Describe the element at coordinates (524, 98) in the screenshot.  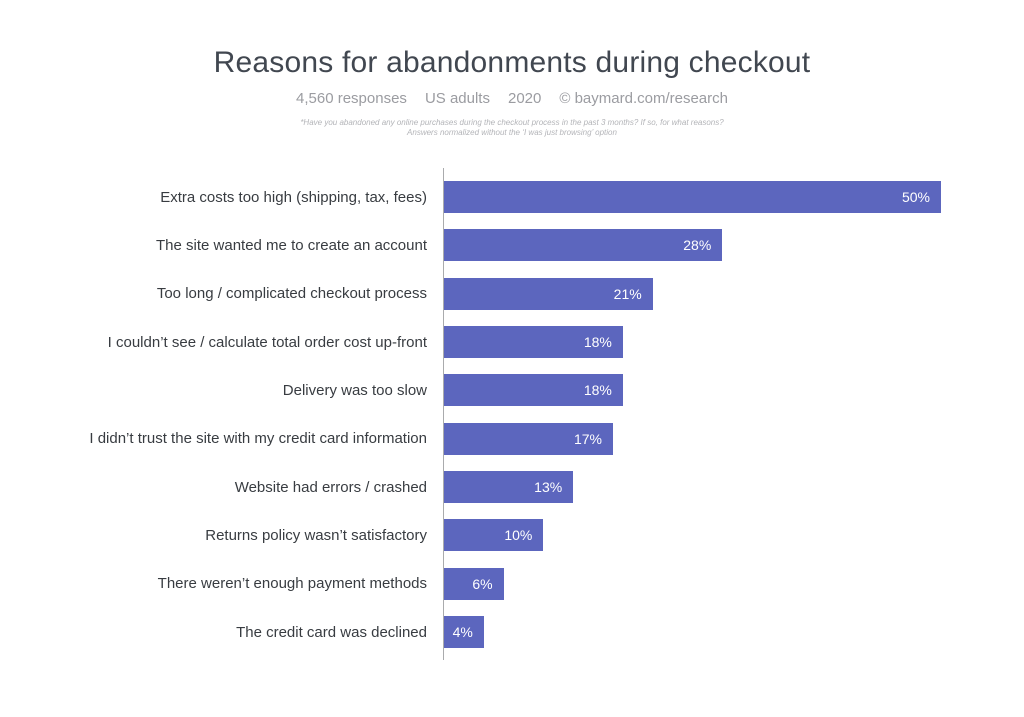
I see `meta-year: 2020` at that location.